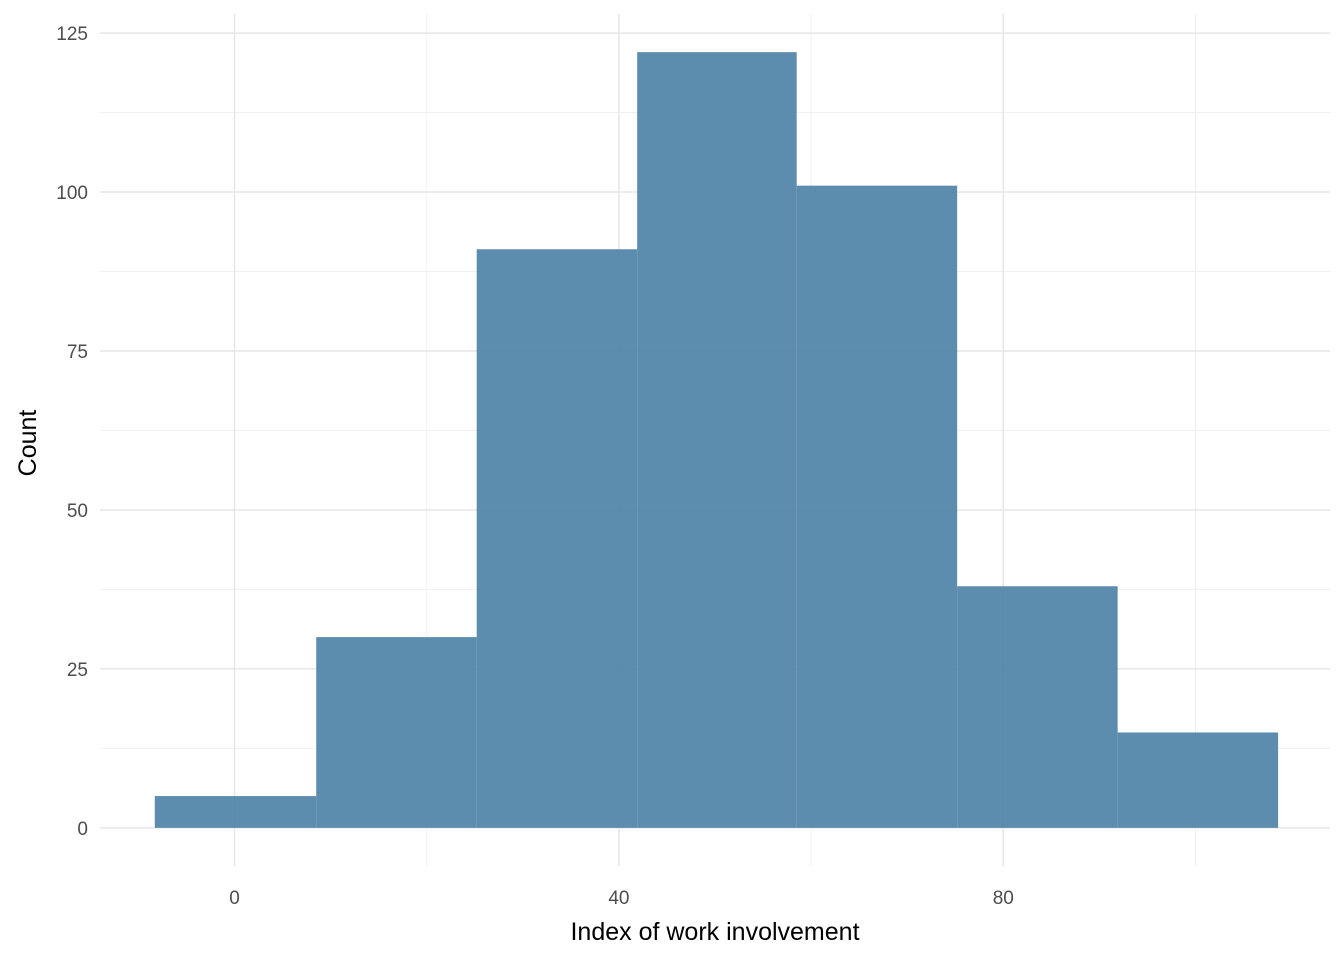 The width and height of the screenshot is (1344, 960). I want to click on x-axis-title: Index of work involvement, so click(714, 932).